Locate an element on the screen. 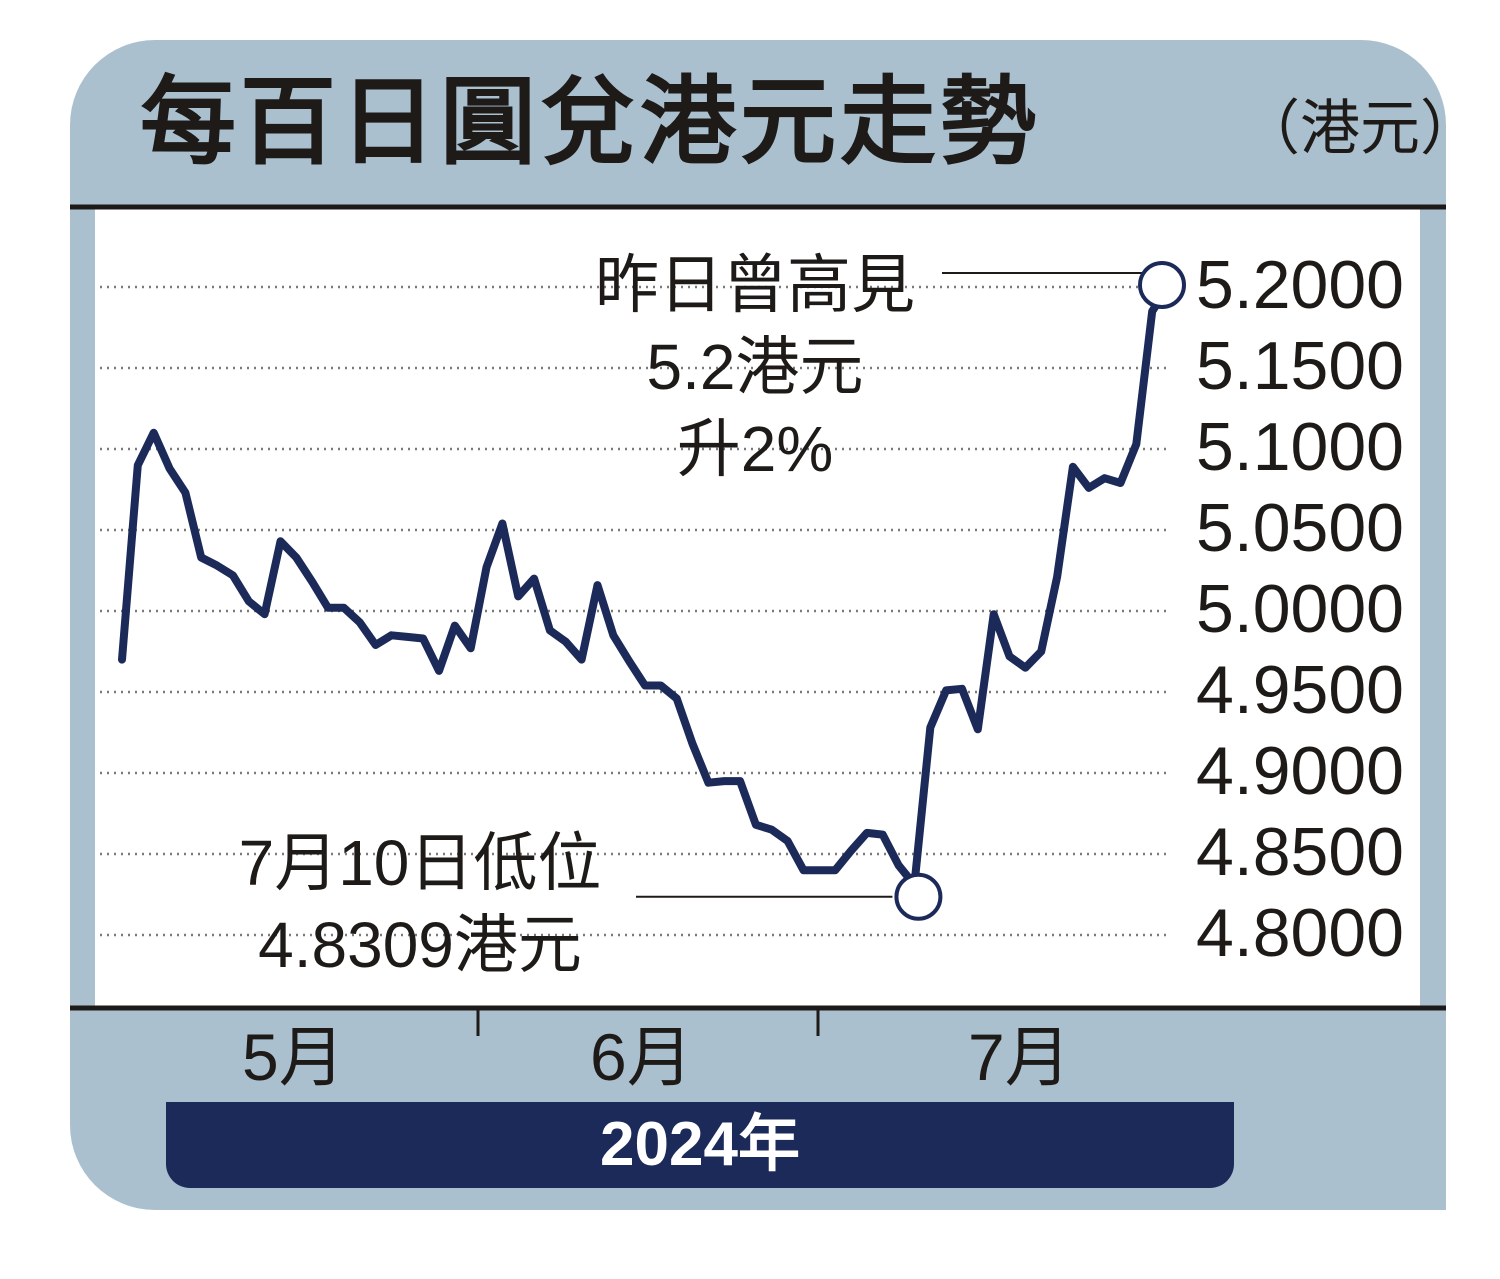 This screenshot has width=1500, height=1279. unit-label: （港元） is located at coordinates (1360, 129).